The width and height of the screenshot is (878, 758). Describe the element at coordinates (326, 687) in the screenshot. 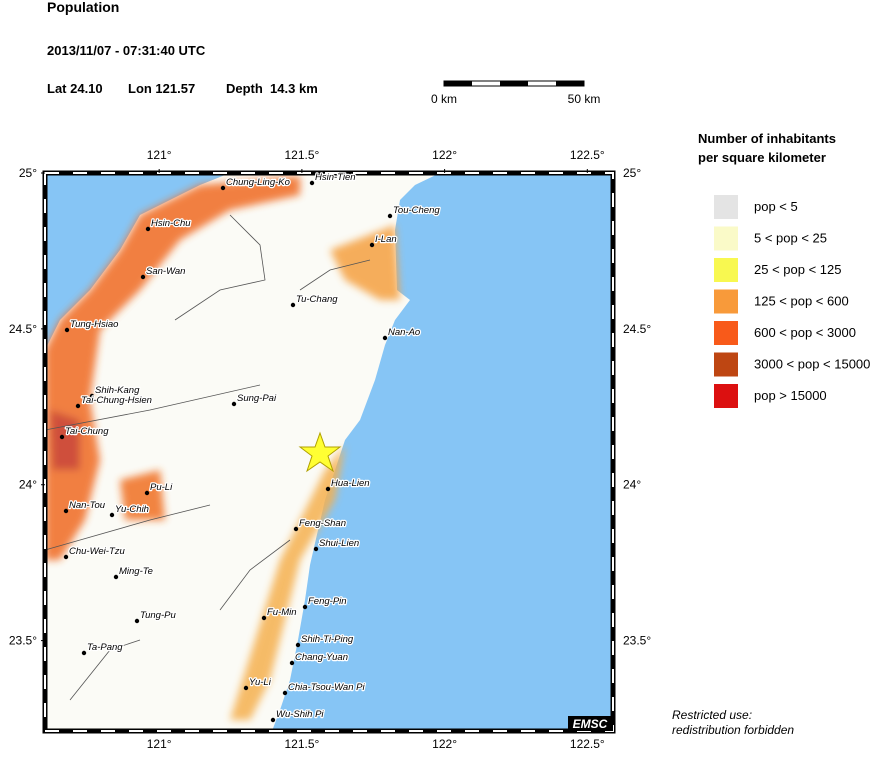

I see `city-label: Chia-Tsou-Wan Pi` at that location.